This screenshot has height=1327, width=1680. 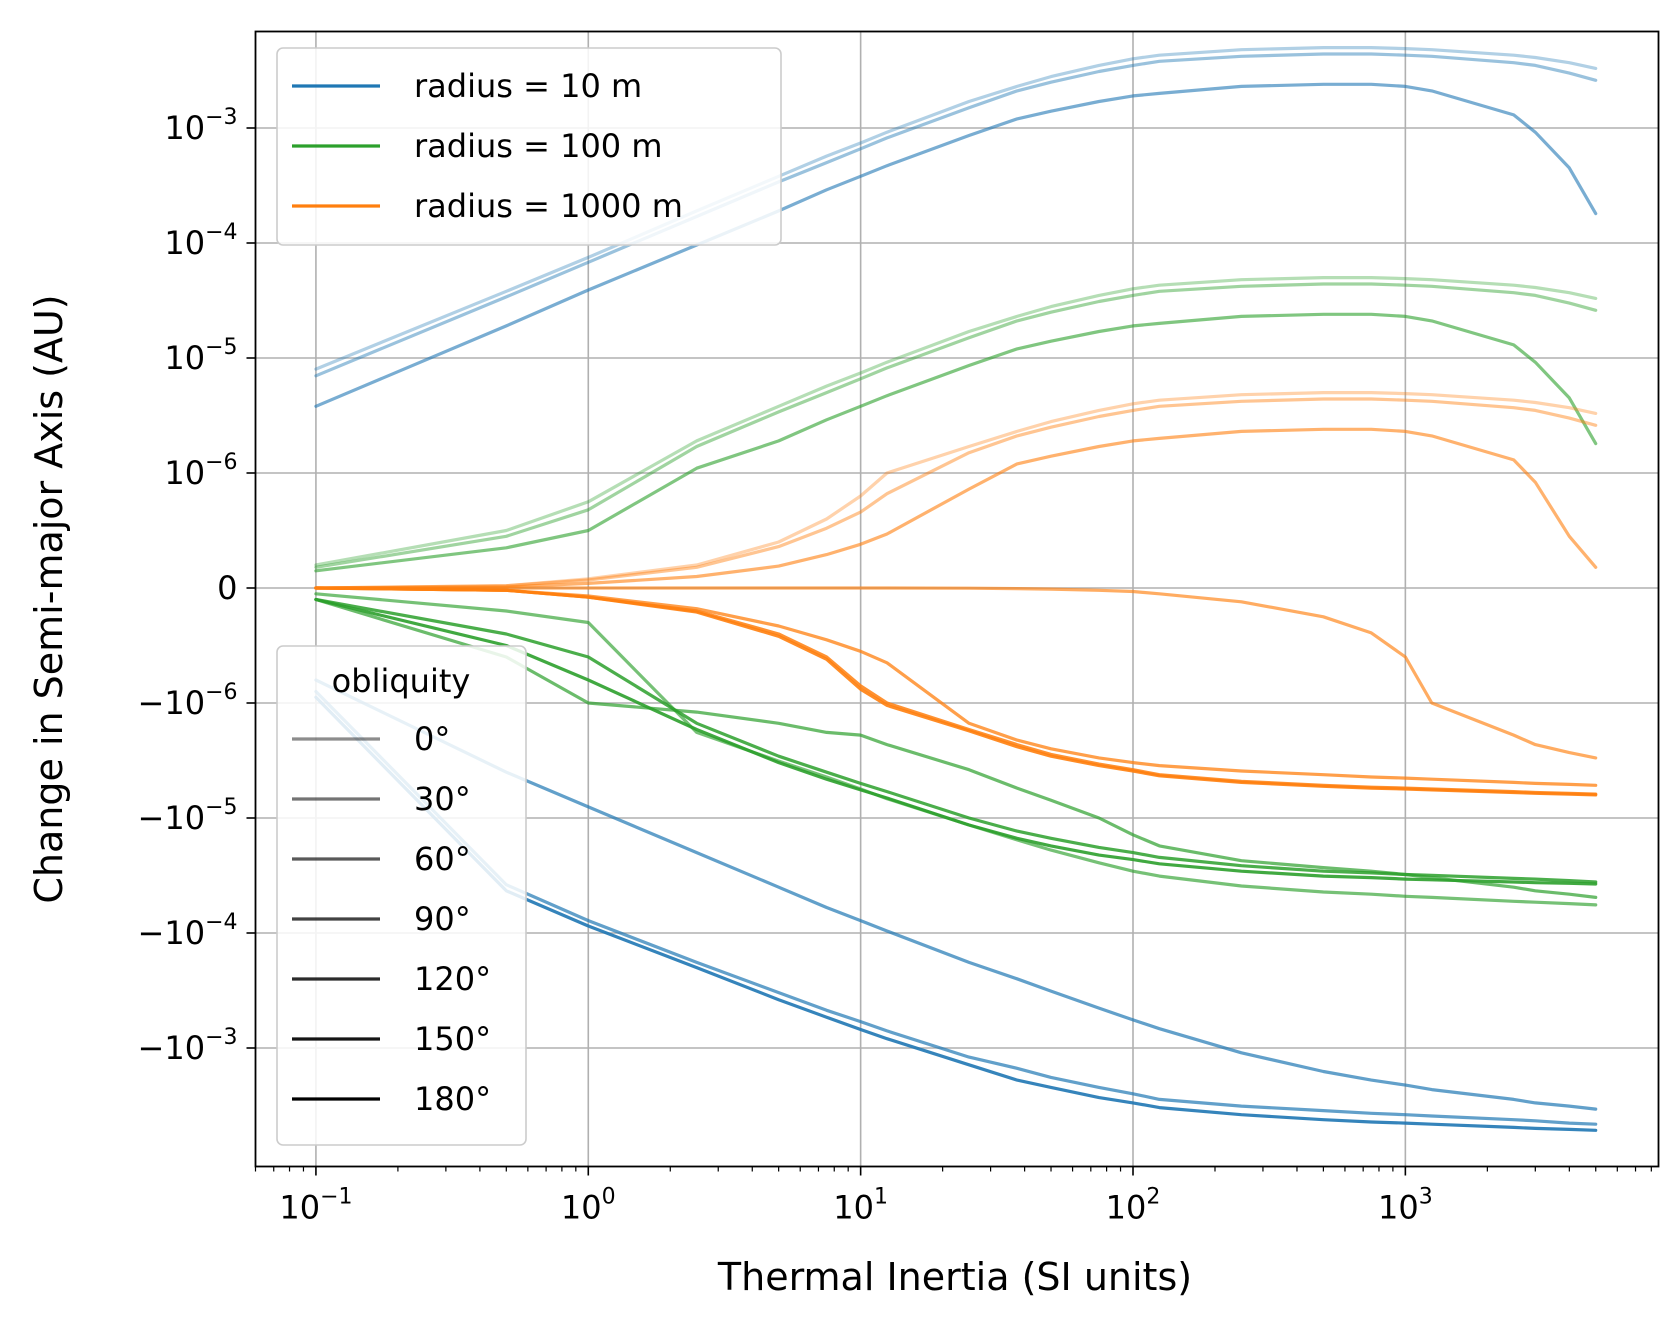 I want to click on legend-obliquity-title: obliquity, so click(x=401, y=681).